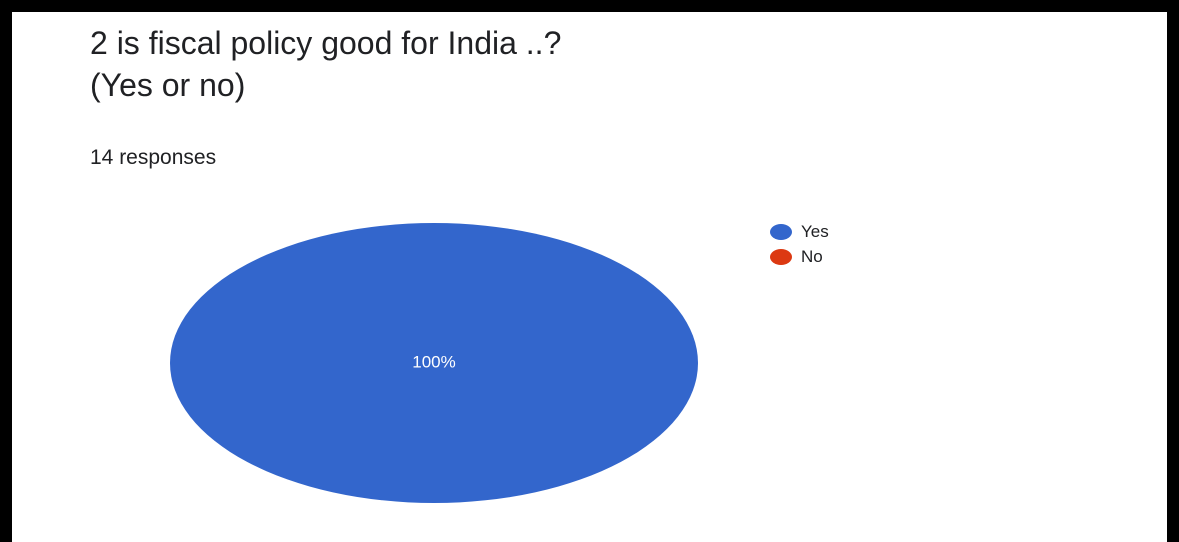 The width and height of the screenshot is (1179, 542). What do you see at coordinates (781, 231) in the screenshot?
I see `legend-swatch-yes` at bounding box center [781, 231].